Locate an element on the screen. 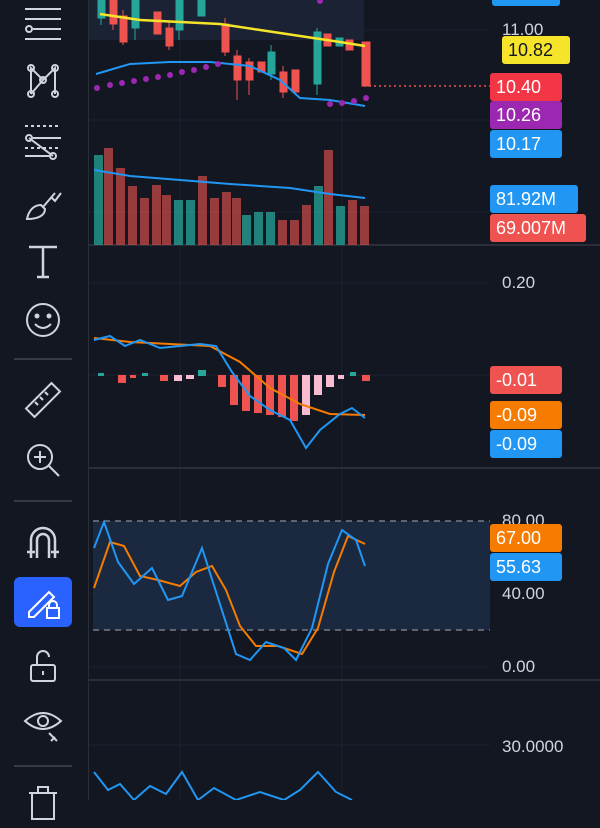 The height and width of the screenshot is (828, 600). price-label-sar: 10.26 is located at coordinates (526, 115).